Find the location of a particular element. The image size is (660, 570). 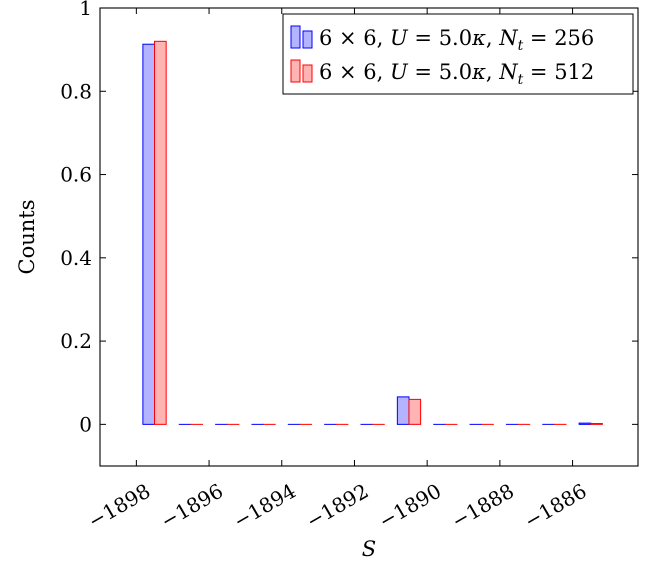

y-axis-label: Counts is located at coordinates (27, 237).